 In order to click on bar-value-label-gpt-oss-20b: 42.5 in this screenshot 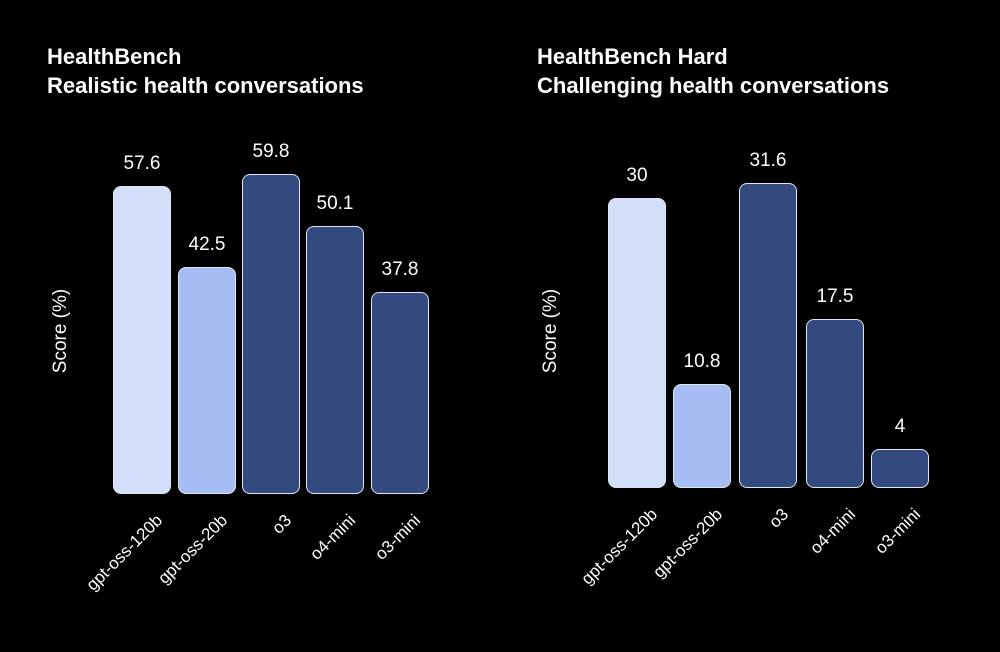, I will do `click(207, 244)`.